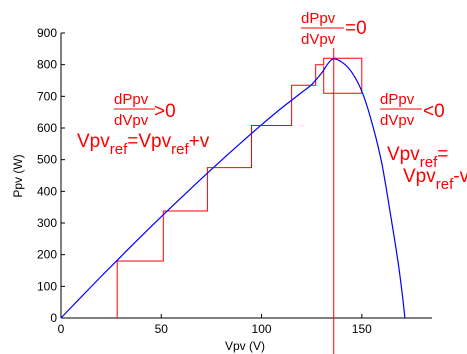 The height and width of the screenshot is (354, 467). Describe the element at coordinates (318, 18) in the screenshot. I see `slope-top-numerator: dPpv` at that location.